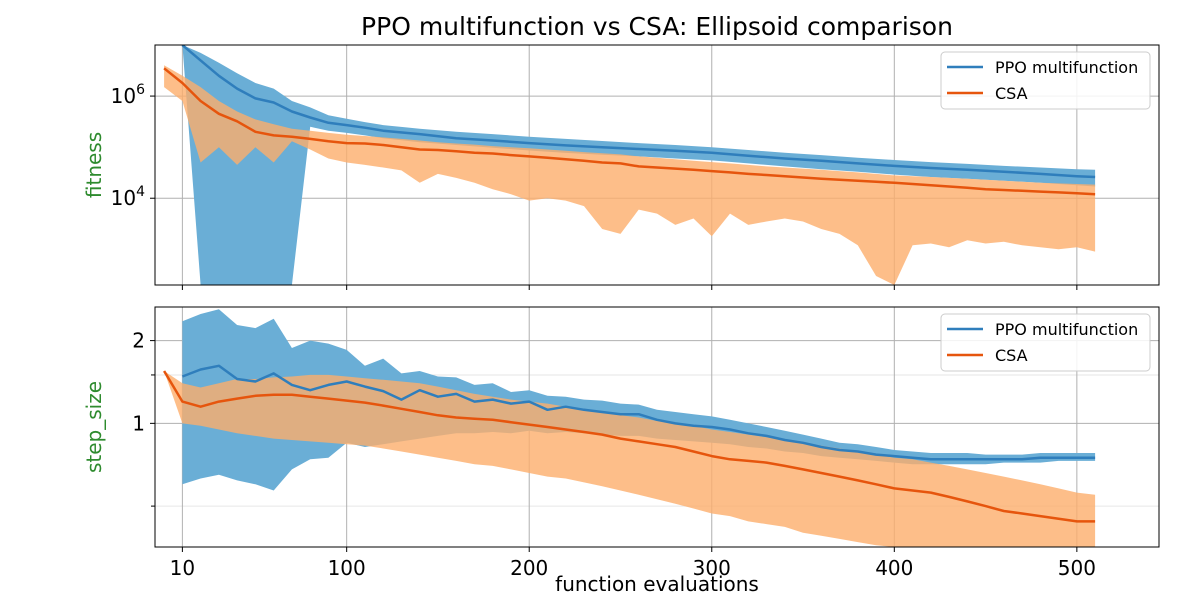 This screenshot has width=1200, height=600. Describe the element at coordinates (657, 584) in the screenshot. I see `x-axis-label: function evaluations` at that location.